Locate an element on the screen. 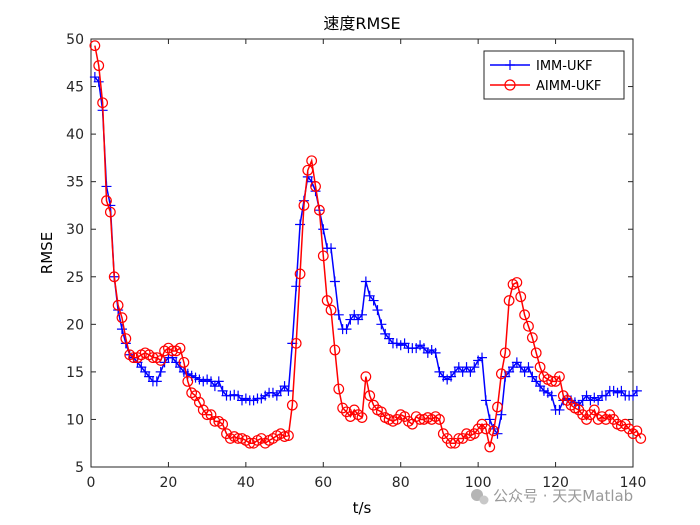 This screenshot has height=525, width=700. x-tick-label: 120 is located at coordinates (555, 483).